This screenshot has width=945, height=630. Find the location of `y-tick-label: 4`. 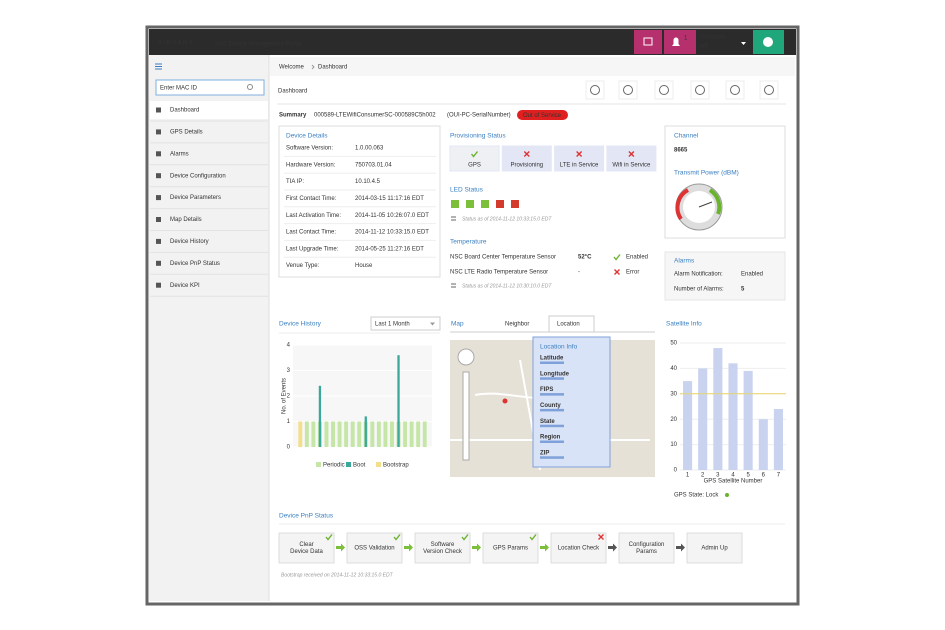

y-tick-label: 4 is located at coordinates (289, 346).